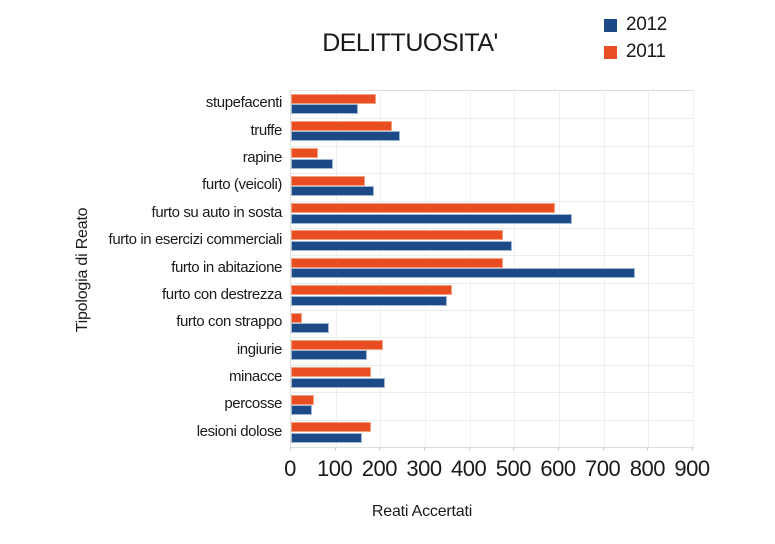 This screenshot has height=544, width=775. Describe the element at coordinates (610, 25) in the screenshot. I see `legend-swatch-2012-icon` at that location.